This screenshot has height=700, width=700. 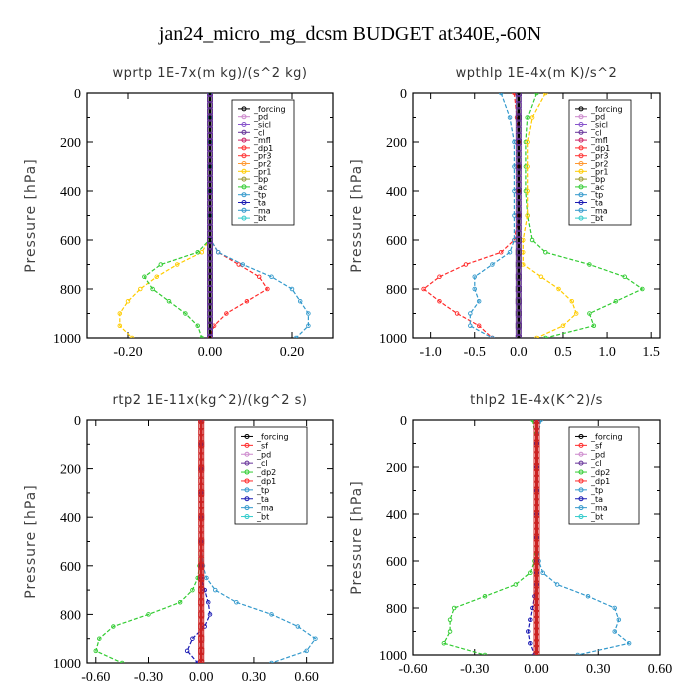 What do you see at coordinates (77, 94) in the screenshot?
I see `y-tick-label: 0` at bounding box center [77, 94].